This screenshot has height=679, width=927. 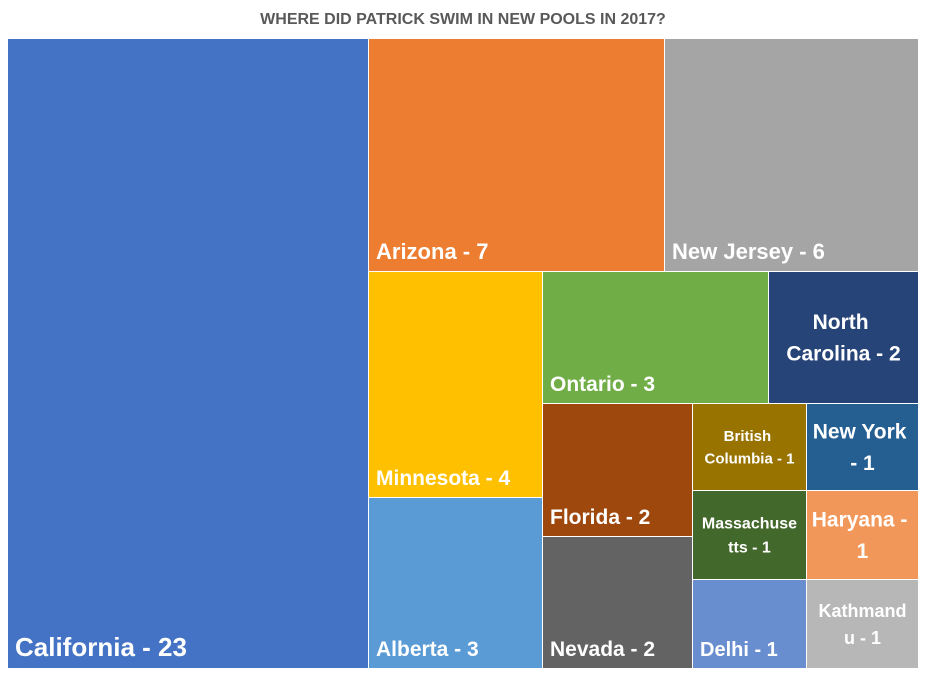 I want to click on data-label: Massachuse tts - 1, so click(x=749, y=536).